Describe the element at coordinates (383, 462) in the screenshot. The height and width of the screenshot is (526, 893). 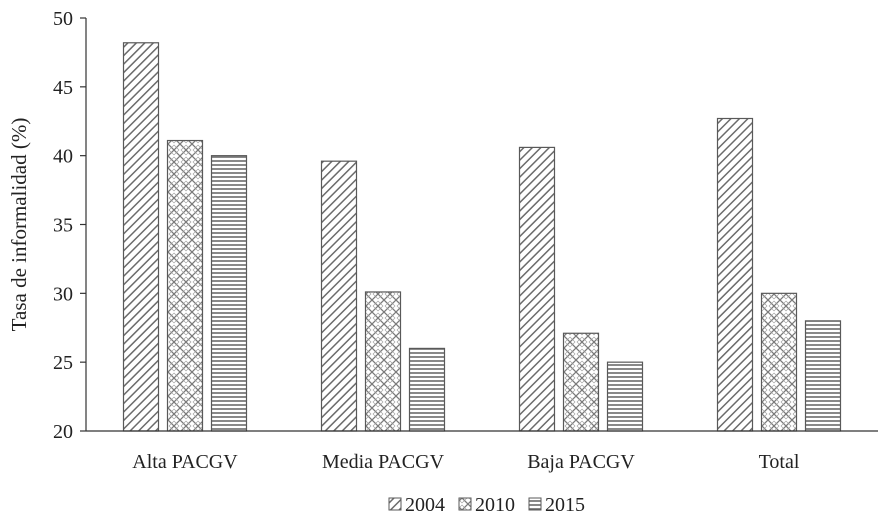
I see `x-category-label: Media PACGV` at that location.